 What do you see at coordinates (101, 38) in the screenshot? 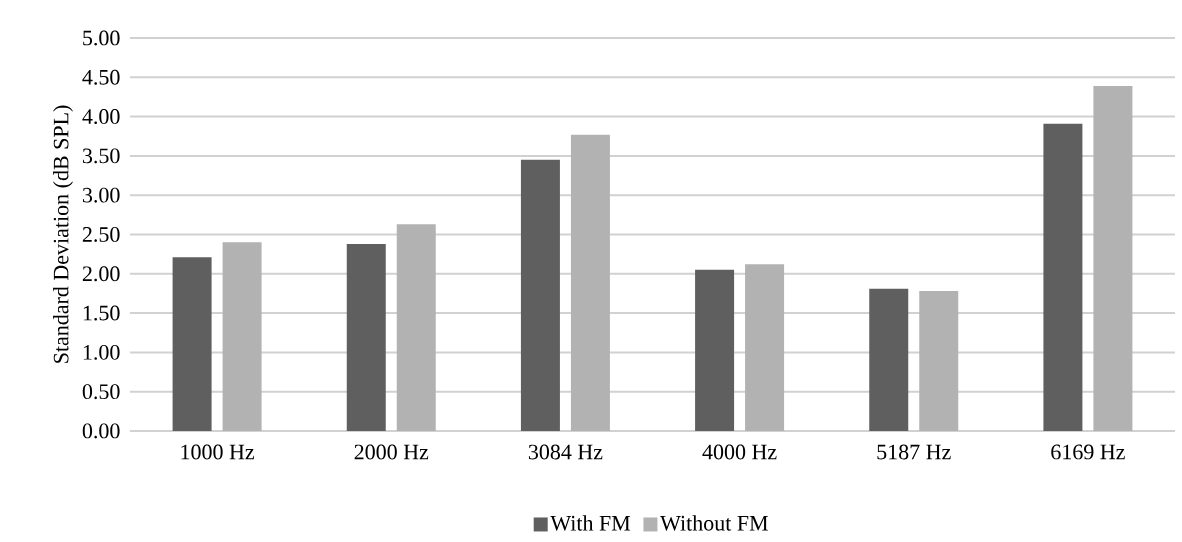
I see `y-tick-label: 5.00` at bounding box center [101, 38].